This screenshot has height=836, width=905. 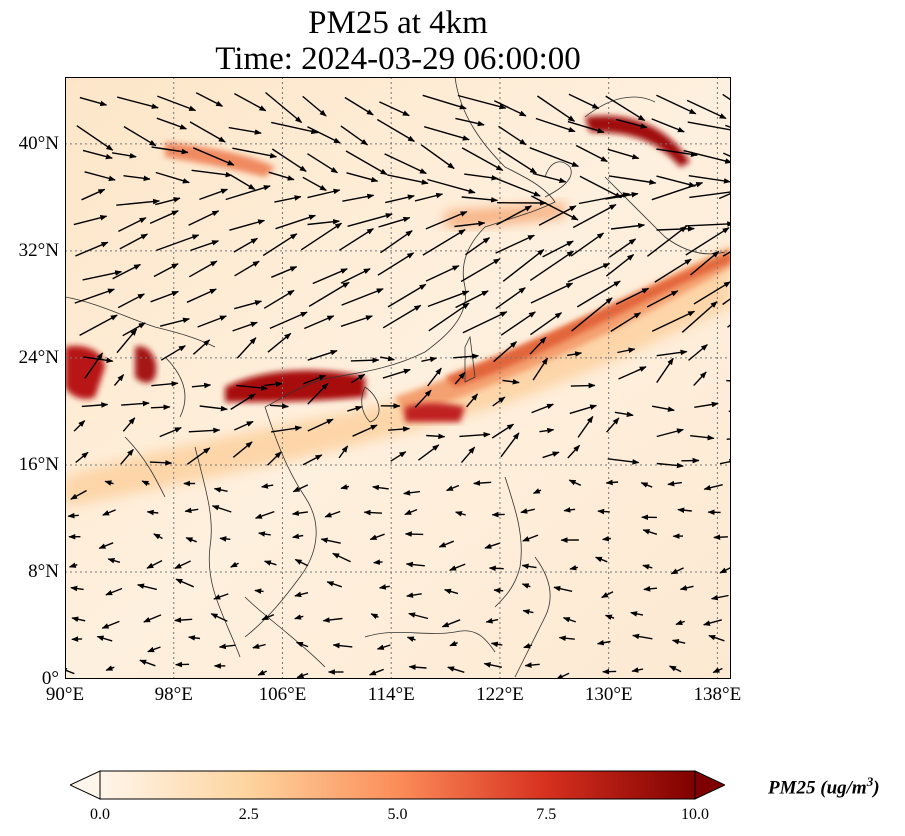 What do you see at coordinates (546, 814) in the screenshot?
I see `colorbar-tick-label: 7.5` at bounding box center [546, 814].